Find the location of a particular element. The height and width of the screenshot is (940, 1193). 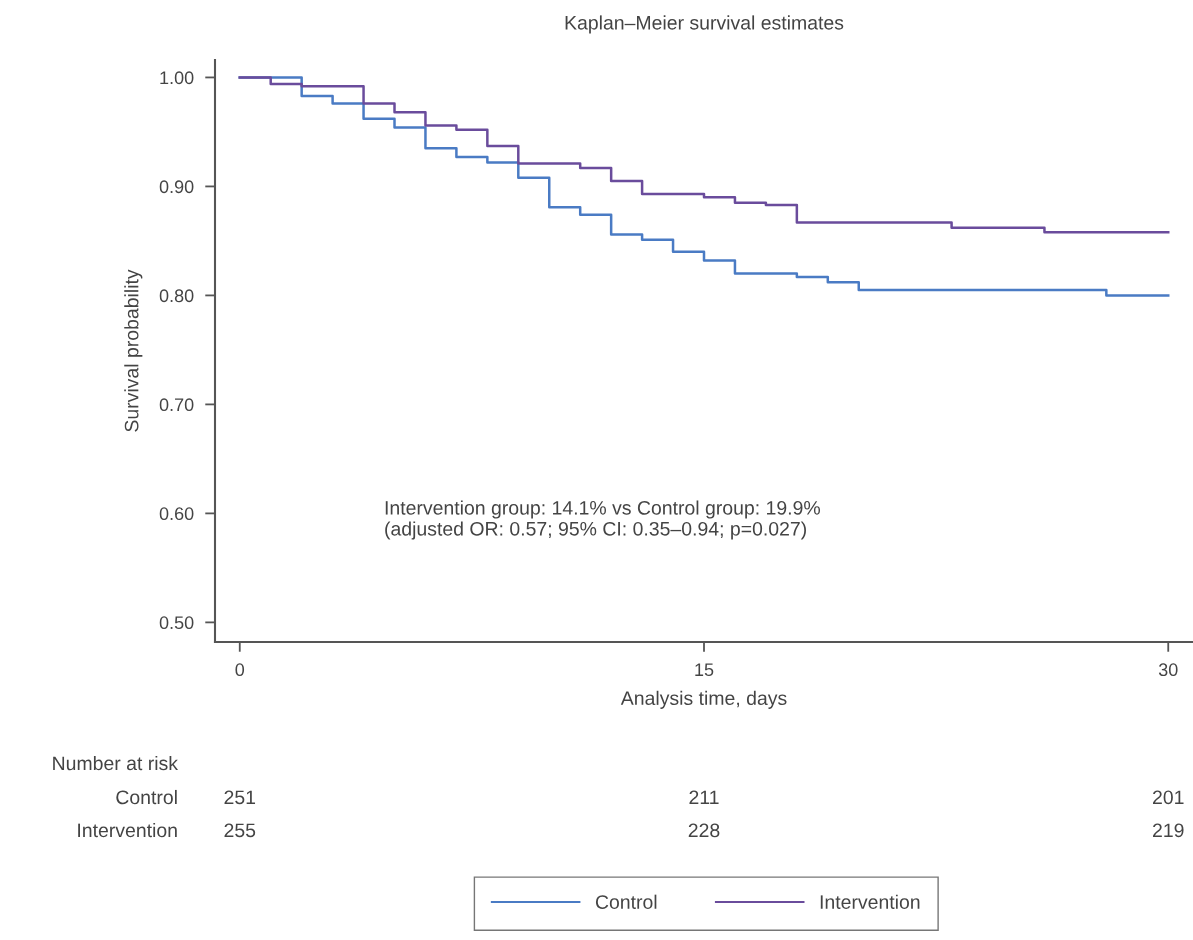

legend-label: Intervention is located at coordinates (870, 901).